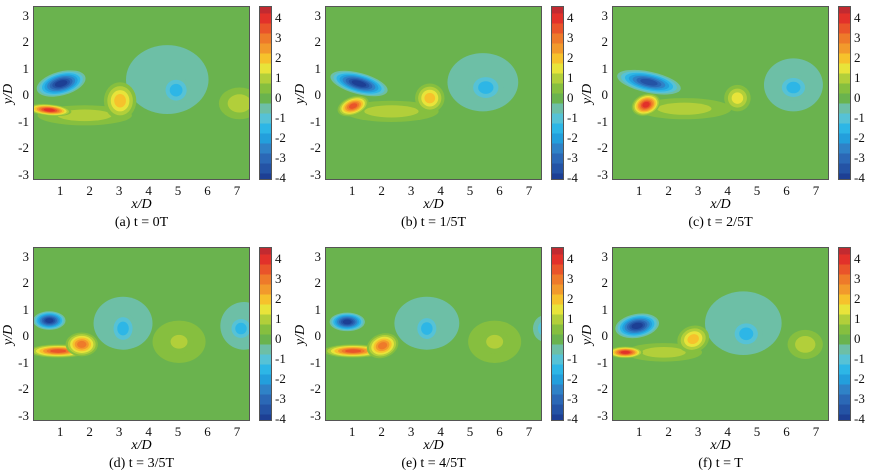 The width and height of the screenshot is (883, 475). What do you see at coordinates (494, 341) in the screenshot?
I see `positive-vortex` at bounding box center [494, 341].